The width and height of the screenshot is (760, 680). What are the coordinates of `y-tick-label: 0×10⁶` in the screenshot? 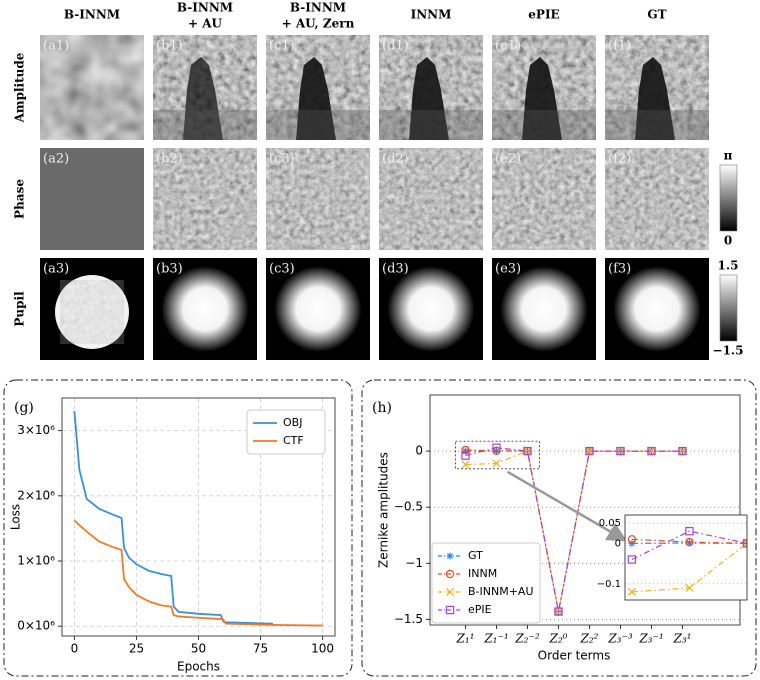 It's located at (36, 626).